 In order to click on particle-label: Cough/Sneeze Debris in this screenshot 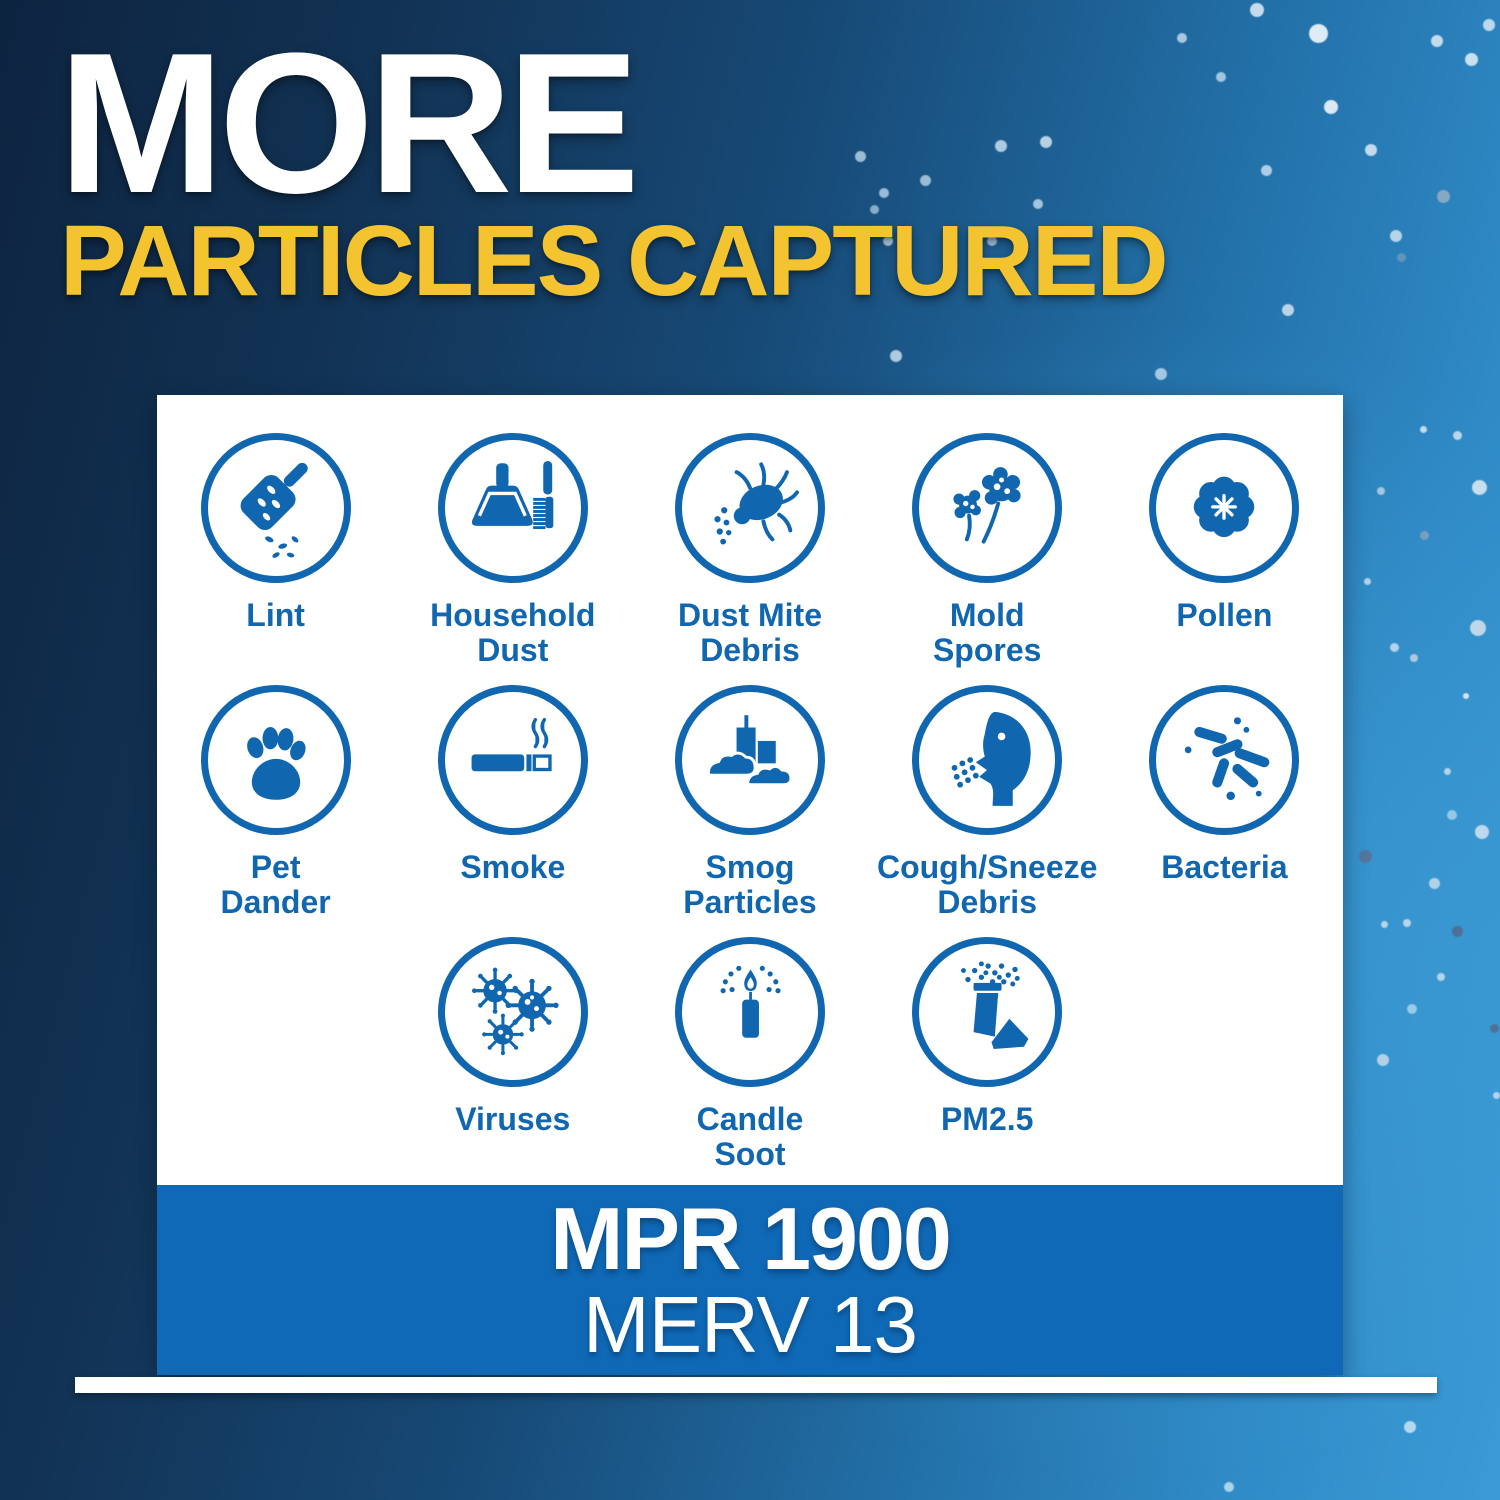, I will do `click(987, 884)`.